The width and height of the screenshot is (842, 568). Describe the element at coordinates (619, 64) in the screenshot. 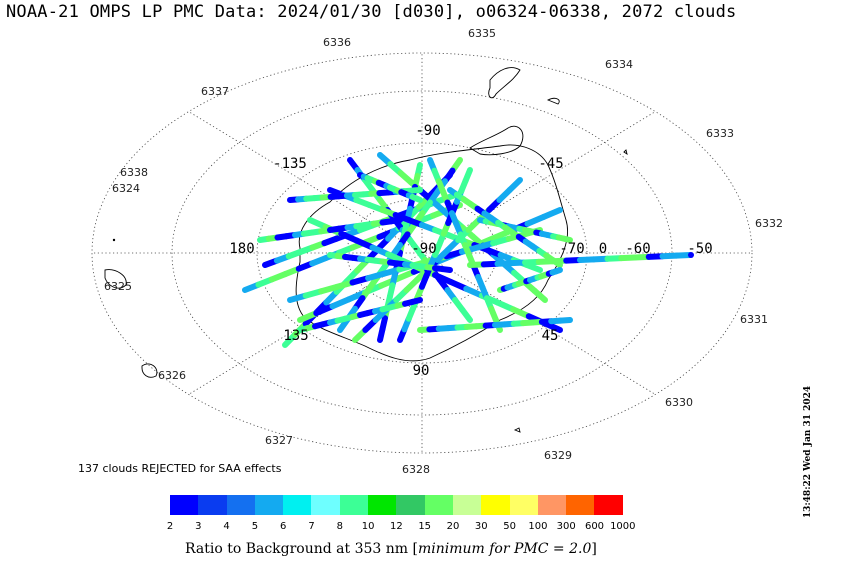

I see `orbit-label: 6334` at that location.